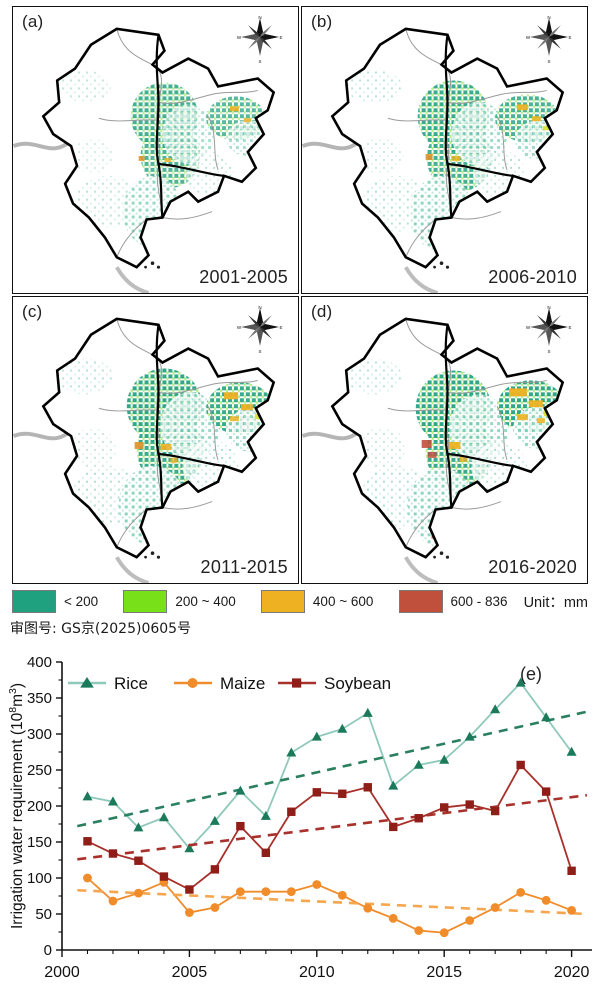 The image size is (600, 1000). I want to click on panel-year-c: 2011-2015, so click(244, 567).